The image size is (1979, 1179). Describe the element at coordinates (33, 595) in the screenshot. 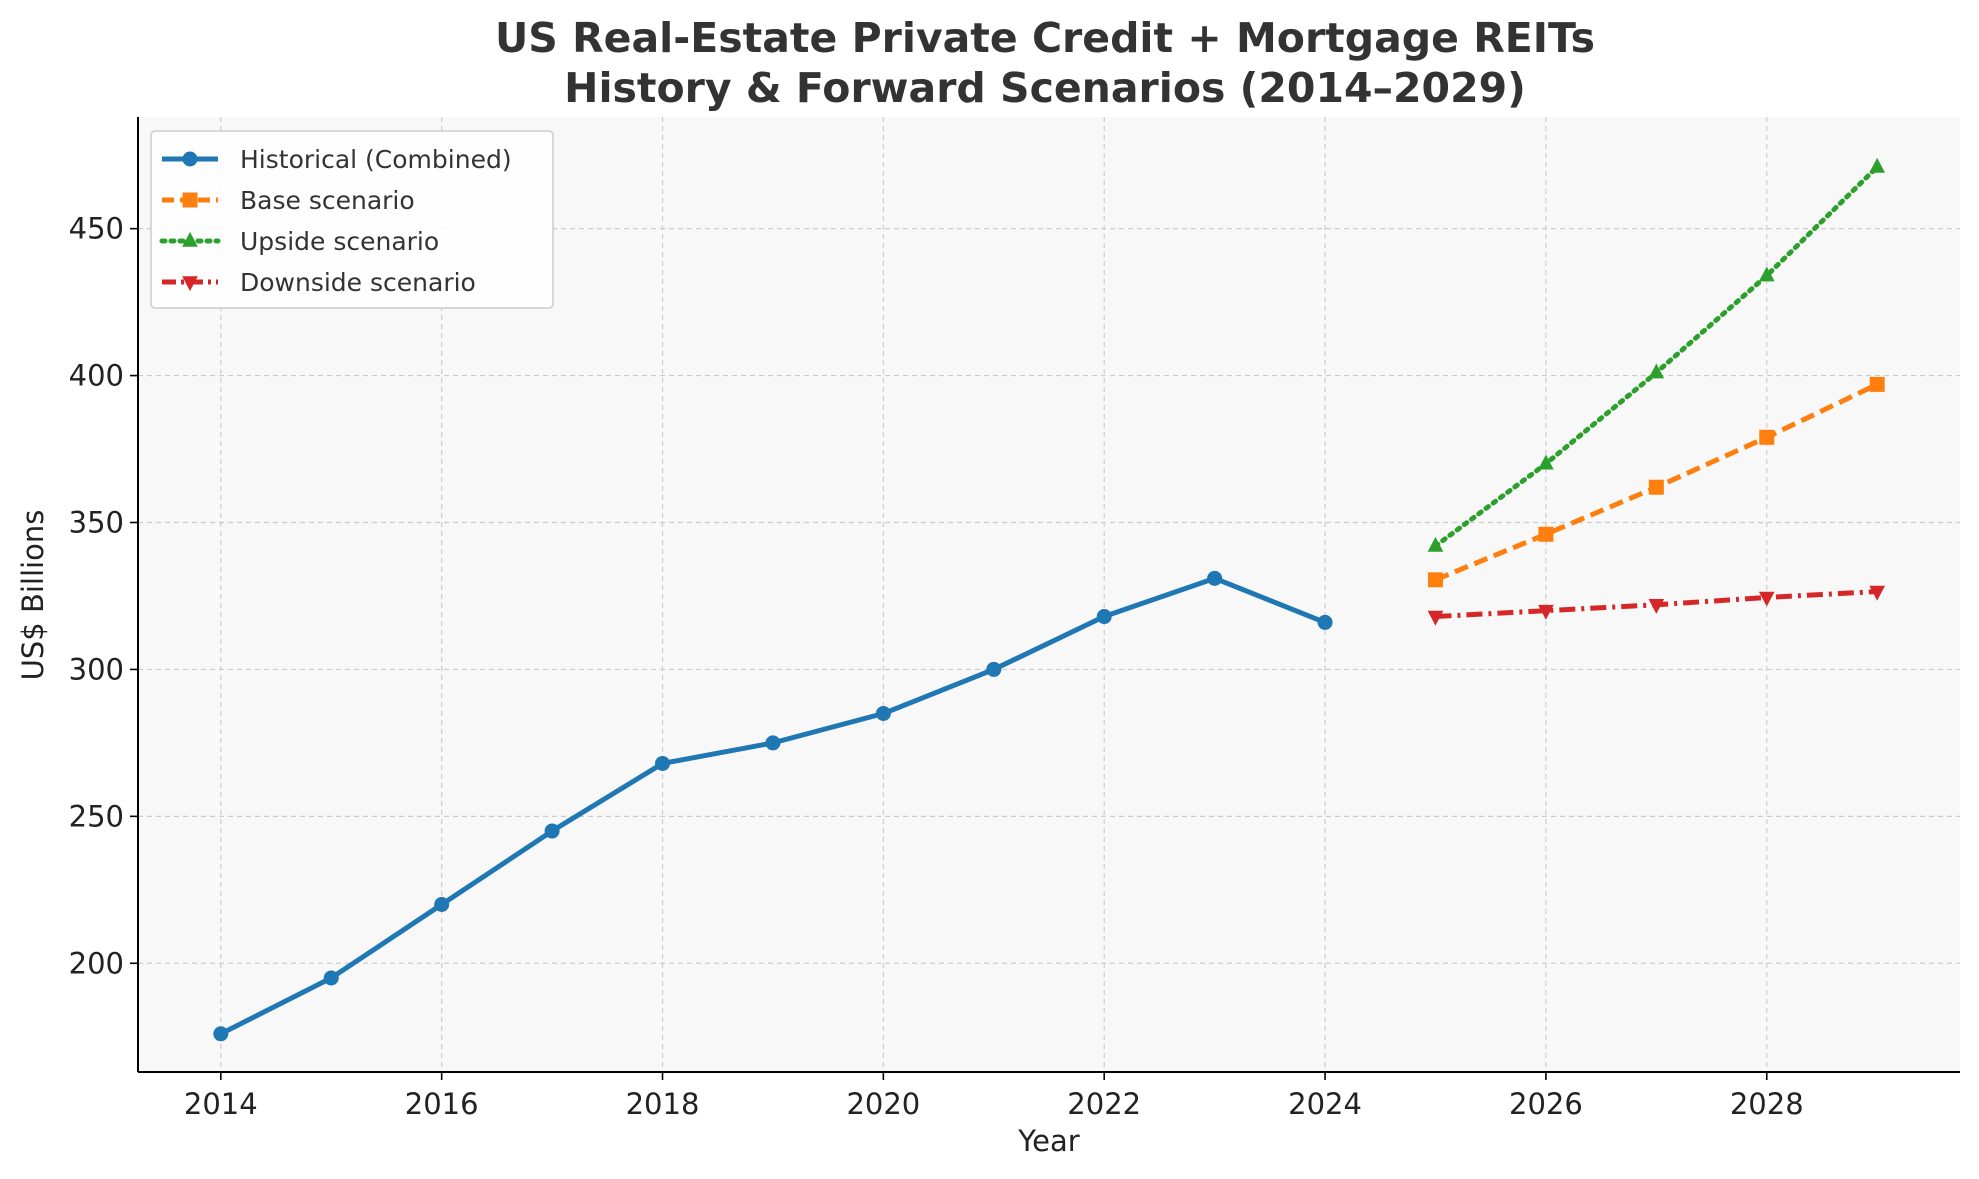

I see `y-axis-label: US$ Billions` at that location.